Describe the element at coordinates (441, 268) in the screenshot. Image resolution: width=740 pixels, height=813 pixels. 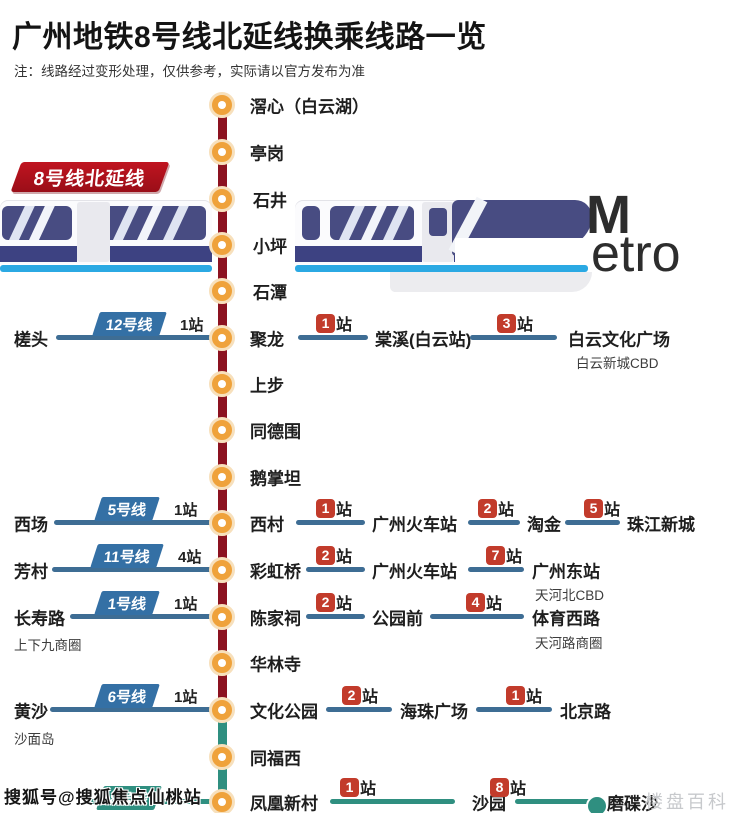
I see `train-blue-stripe` at that location.